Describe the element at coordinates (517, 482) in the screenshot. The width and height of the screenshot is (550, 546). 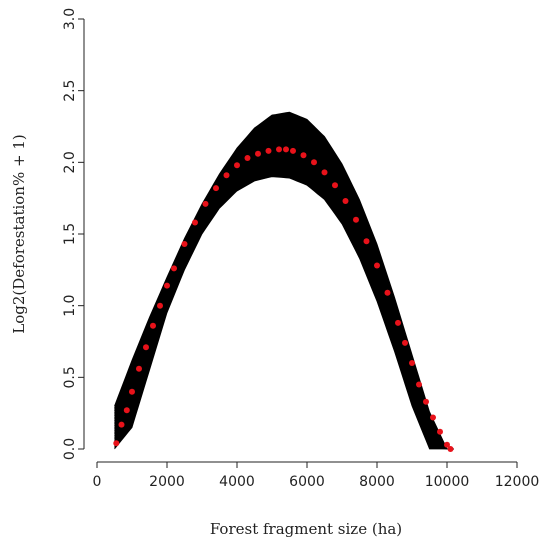
I see `x-tick-label: 12000` at that location.